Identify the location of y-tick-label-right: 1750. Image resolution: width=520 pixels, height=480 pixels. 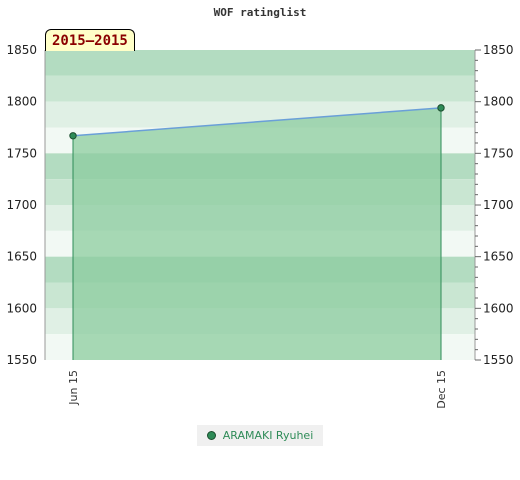
(498, 153).